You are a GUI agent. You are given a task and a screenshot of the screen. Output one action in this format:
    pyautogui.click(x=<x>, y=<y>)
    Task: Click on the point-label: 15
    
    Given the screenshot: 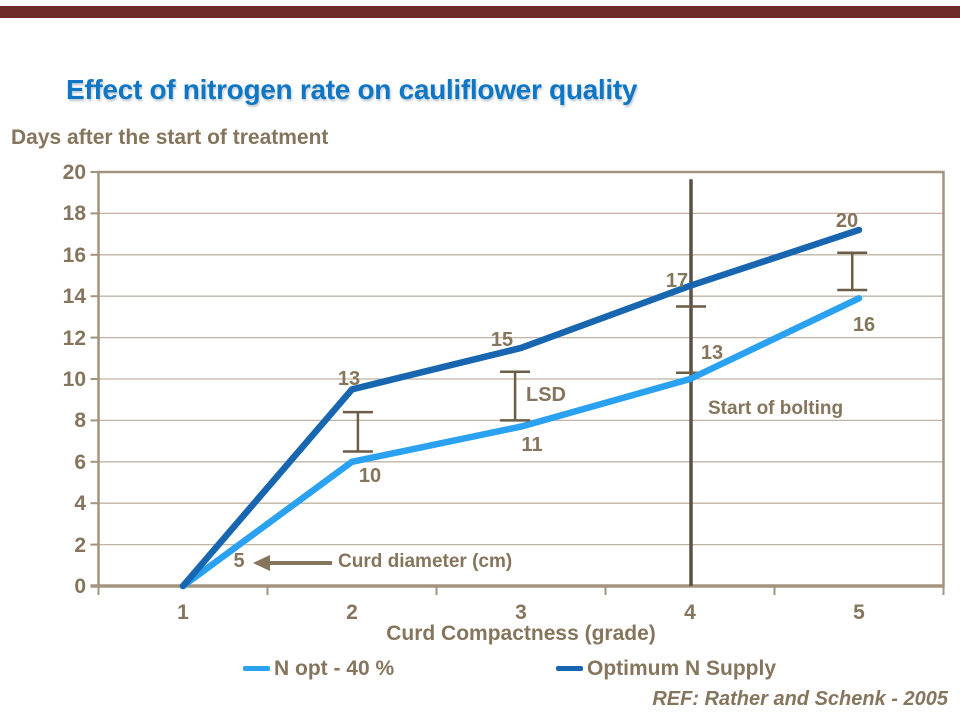 What is the action you would take?
    pyautogui.click(x=502, y=340)
    